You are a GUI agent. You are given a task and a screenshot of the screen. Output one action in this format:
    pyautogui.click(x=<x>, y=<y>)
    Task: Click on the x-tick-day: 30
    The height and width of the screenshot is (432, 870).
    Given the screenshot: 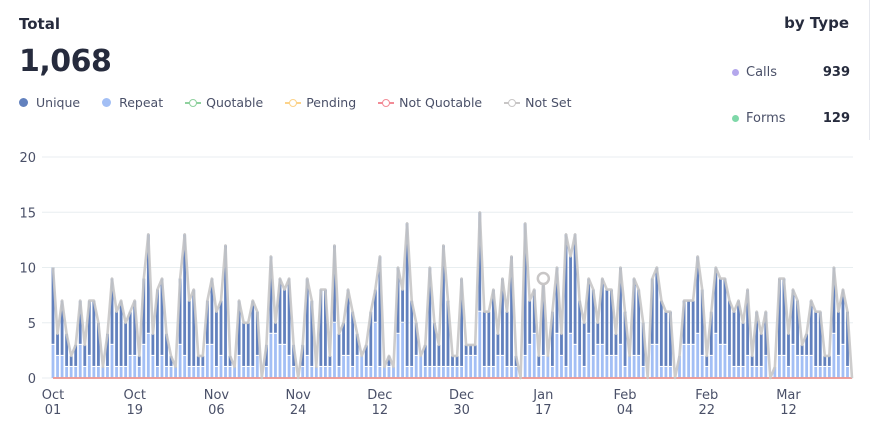 What is the action you would take?
    pyautogui.click(x=461, y=410)
    